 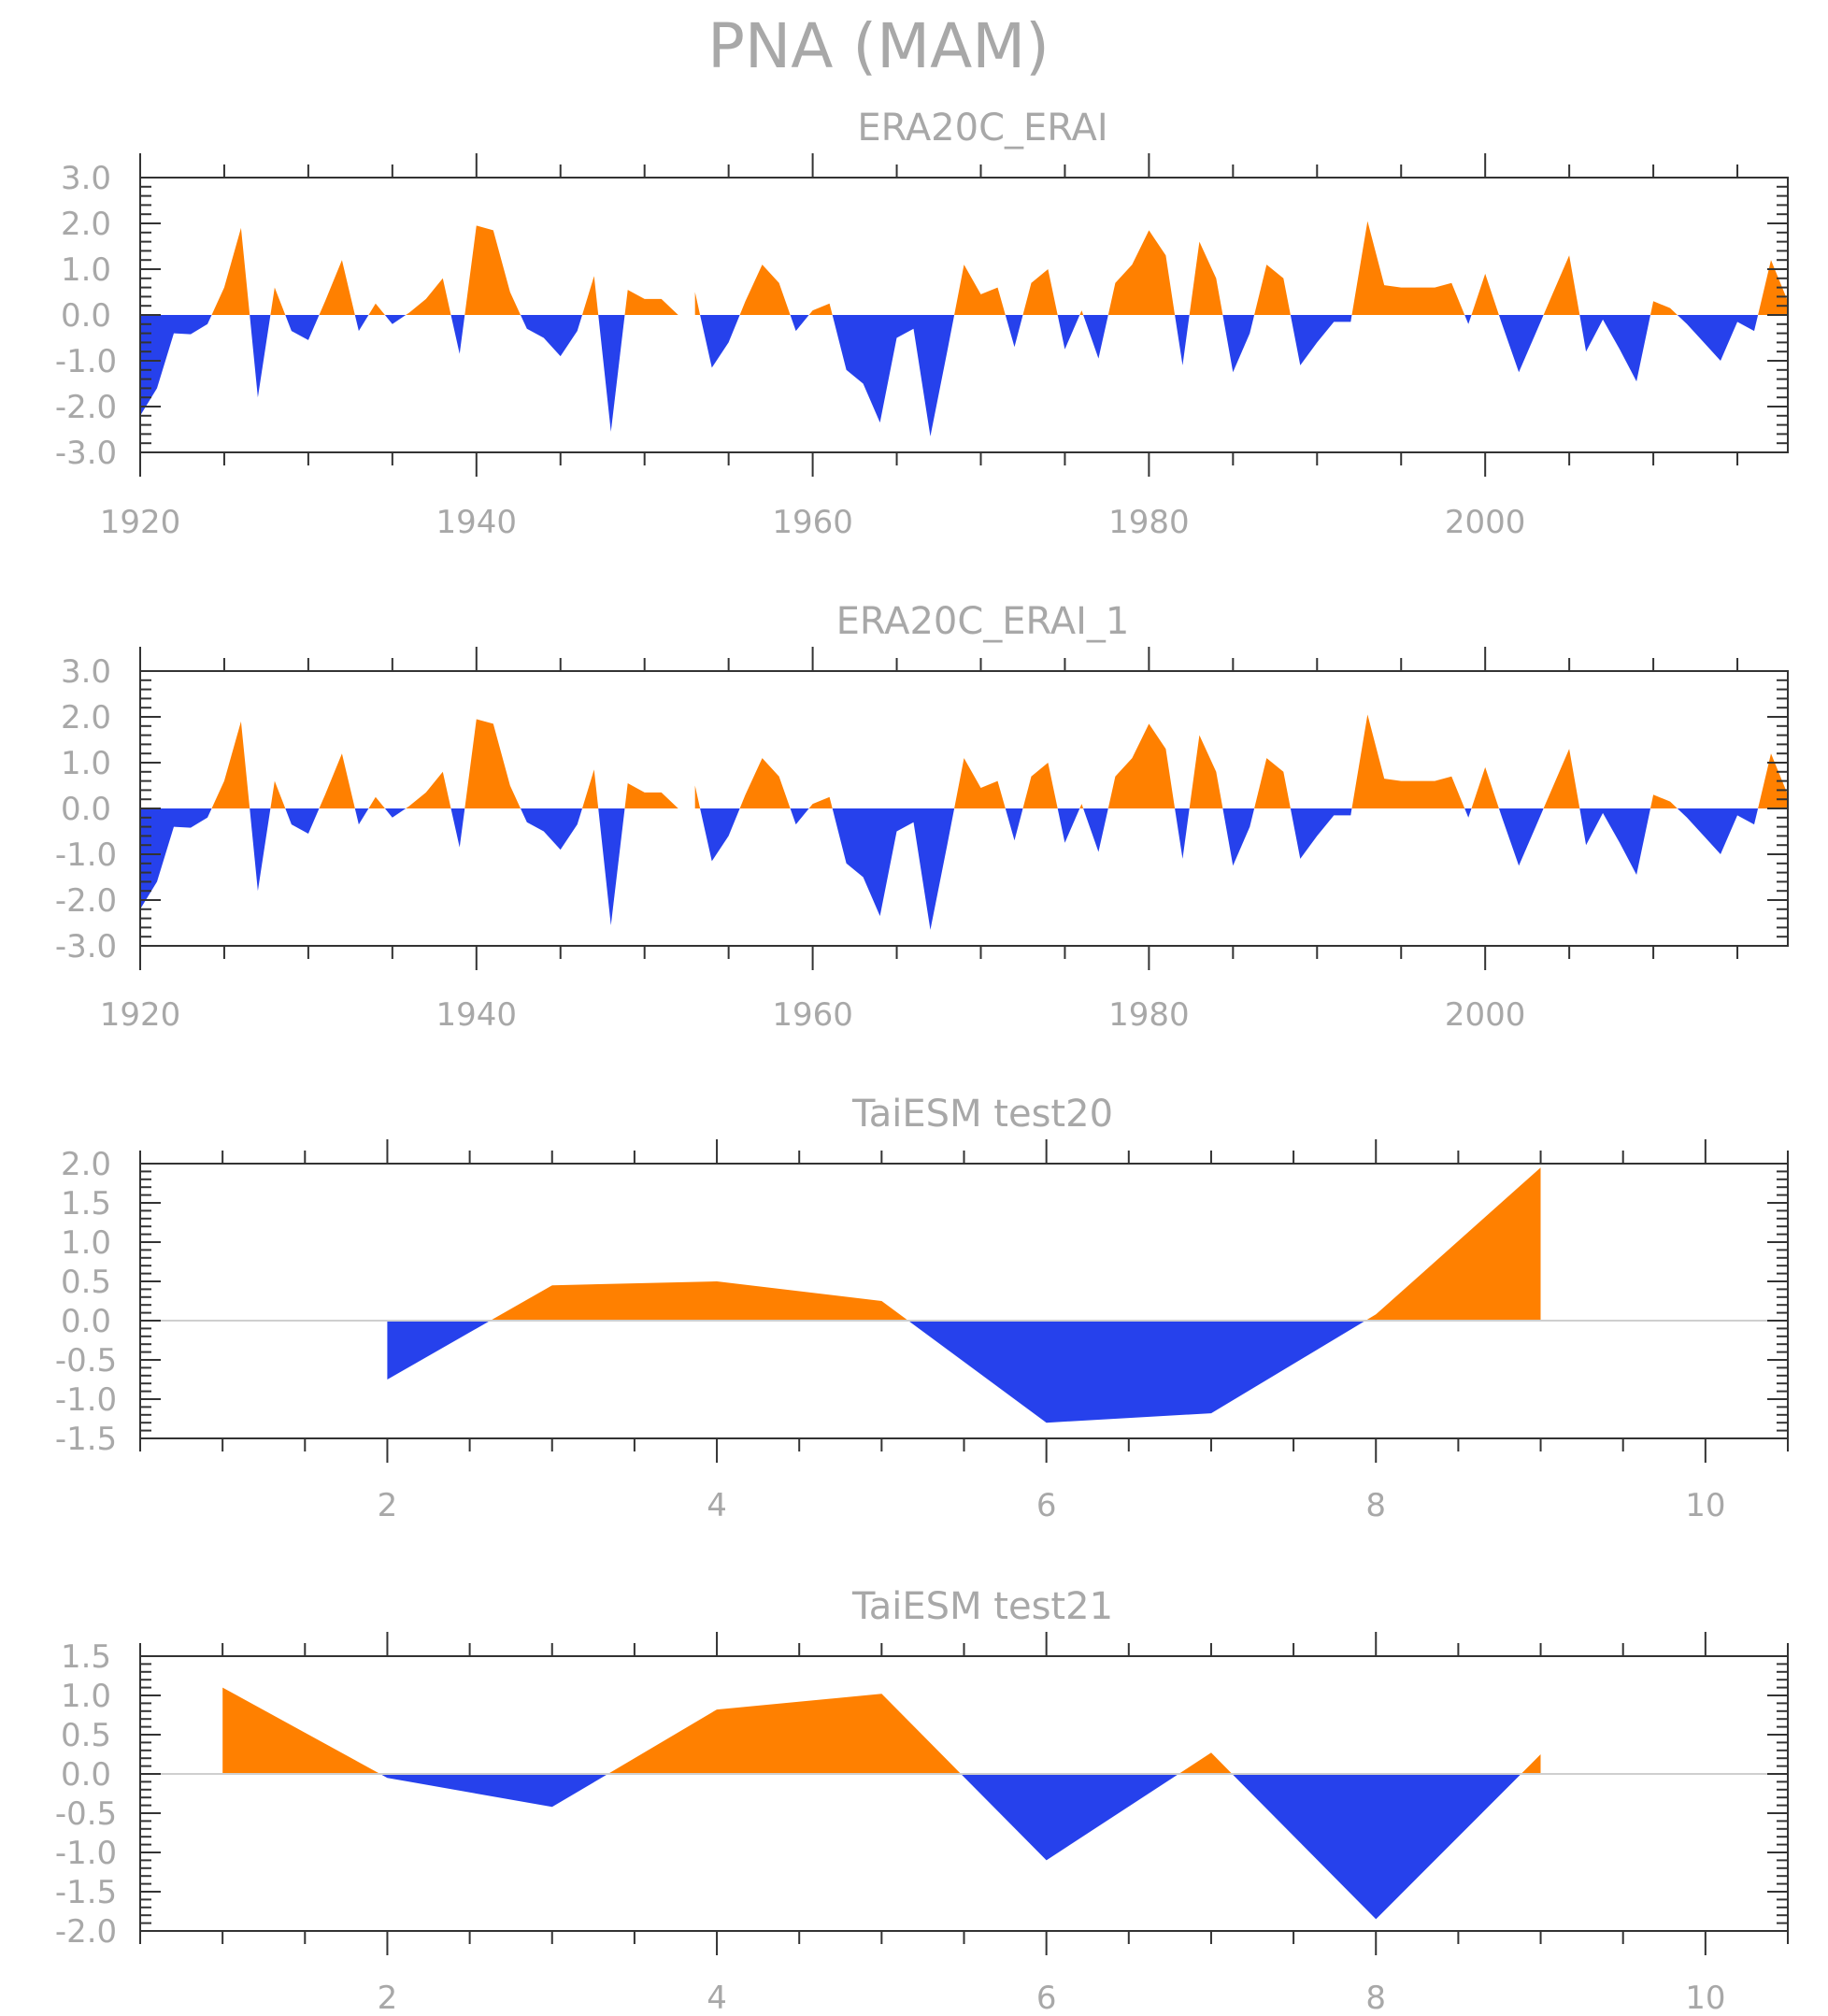 What do you see at coordinates (86, 316) in the screenshot?
I see `y-tick-label: 0.0` at bounding box center [86, 316].